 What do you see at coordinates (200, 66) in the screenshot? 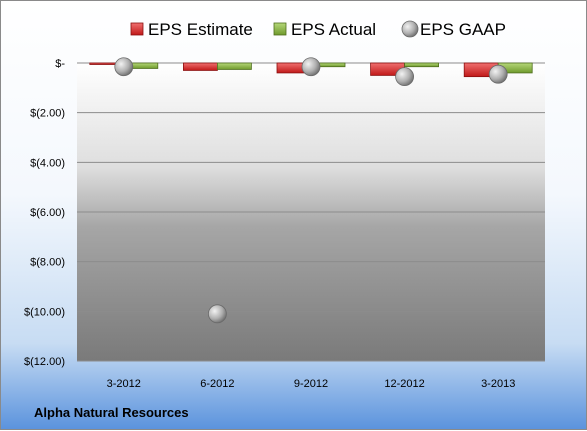
I see `eps-estimate-bar` at bounding box center [200, 66].